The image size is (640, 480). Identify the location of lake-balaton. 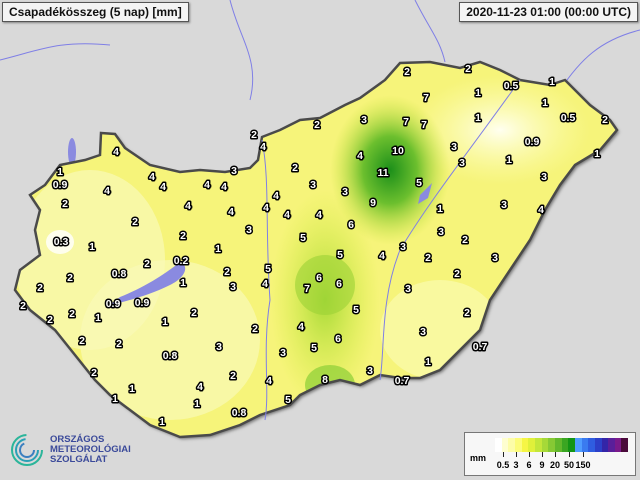
(147, 284).